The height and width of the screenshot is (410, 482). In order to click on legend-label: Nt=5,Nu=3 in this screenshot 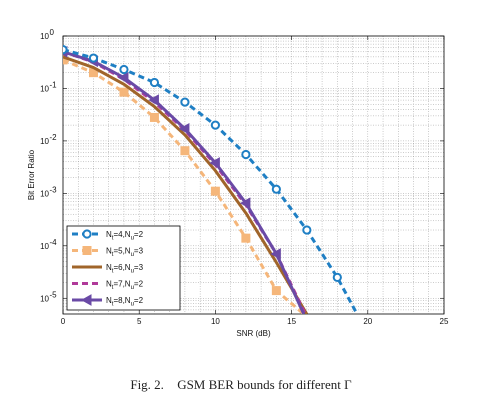, I will do `click(125, 253)`.